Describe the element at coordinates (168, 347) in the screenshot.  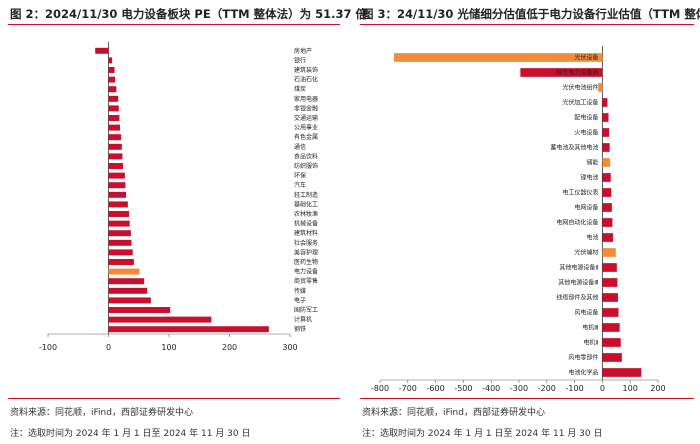
I see `left-tick-label: 100` at that location.